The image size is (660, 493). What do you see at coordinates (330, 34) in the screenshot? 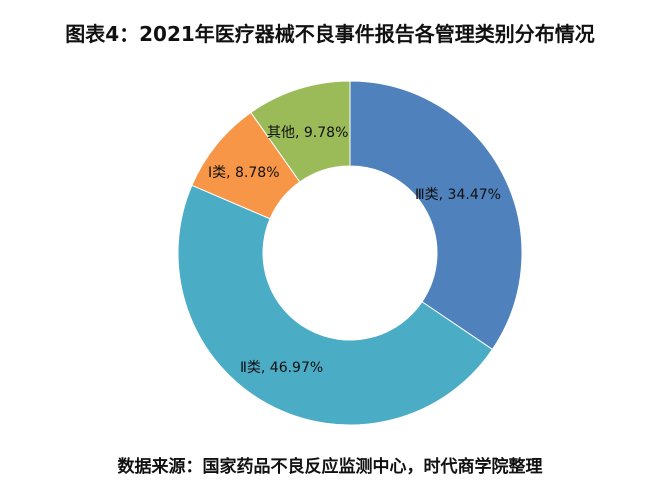
I see `chart-title: 图表4：2021年医疗器械不良事件报告各管理类别分布情况` at bounding box center [330, 34].